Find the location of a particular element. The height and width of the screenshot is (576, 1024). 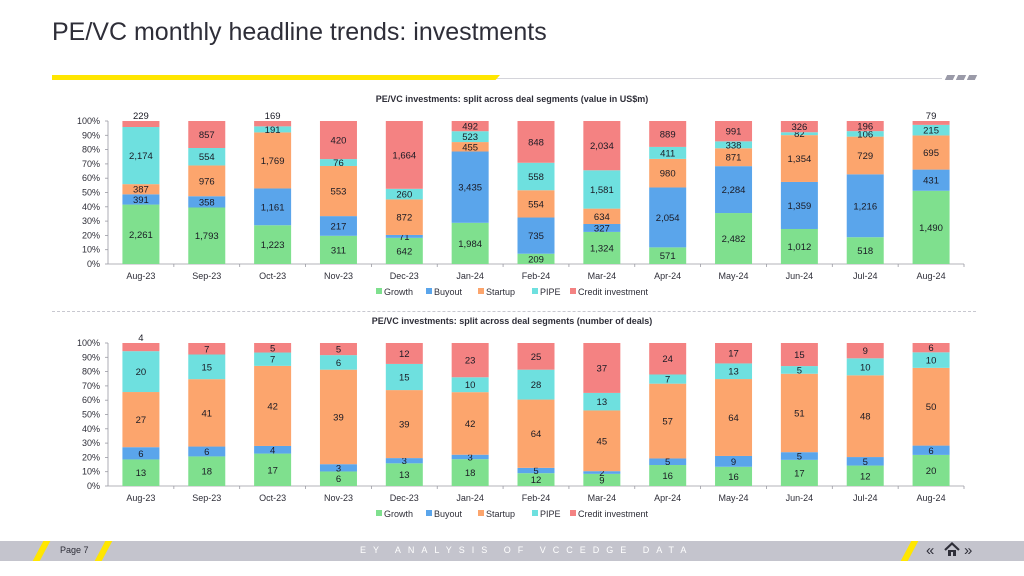

data-label: 42 is located at coordinates (272, 406).